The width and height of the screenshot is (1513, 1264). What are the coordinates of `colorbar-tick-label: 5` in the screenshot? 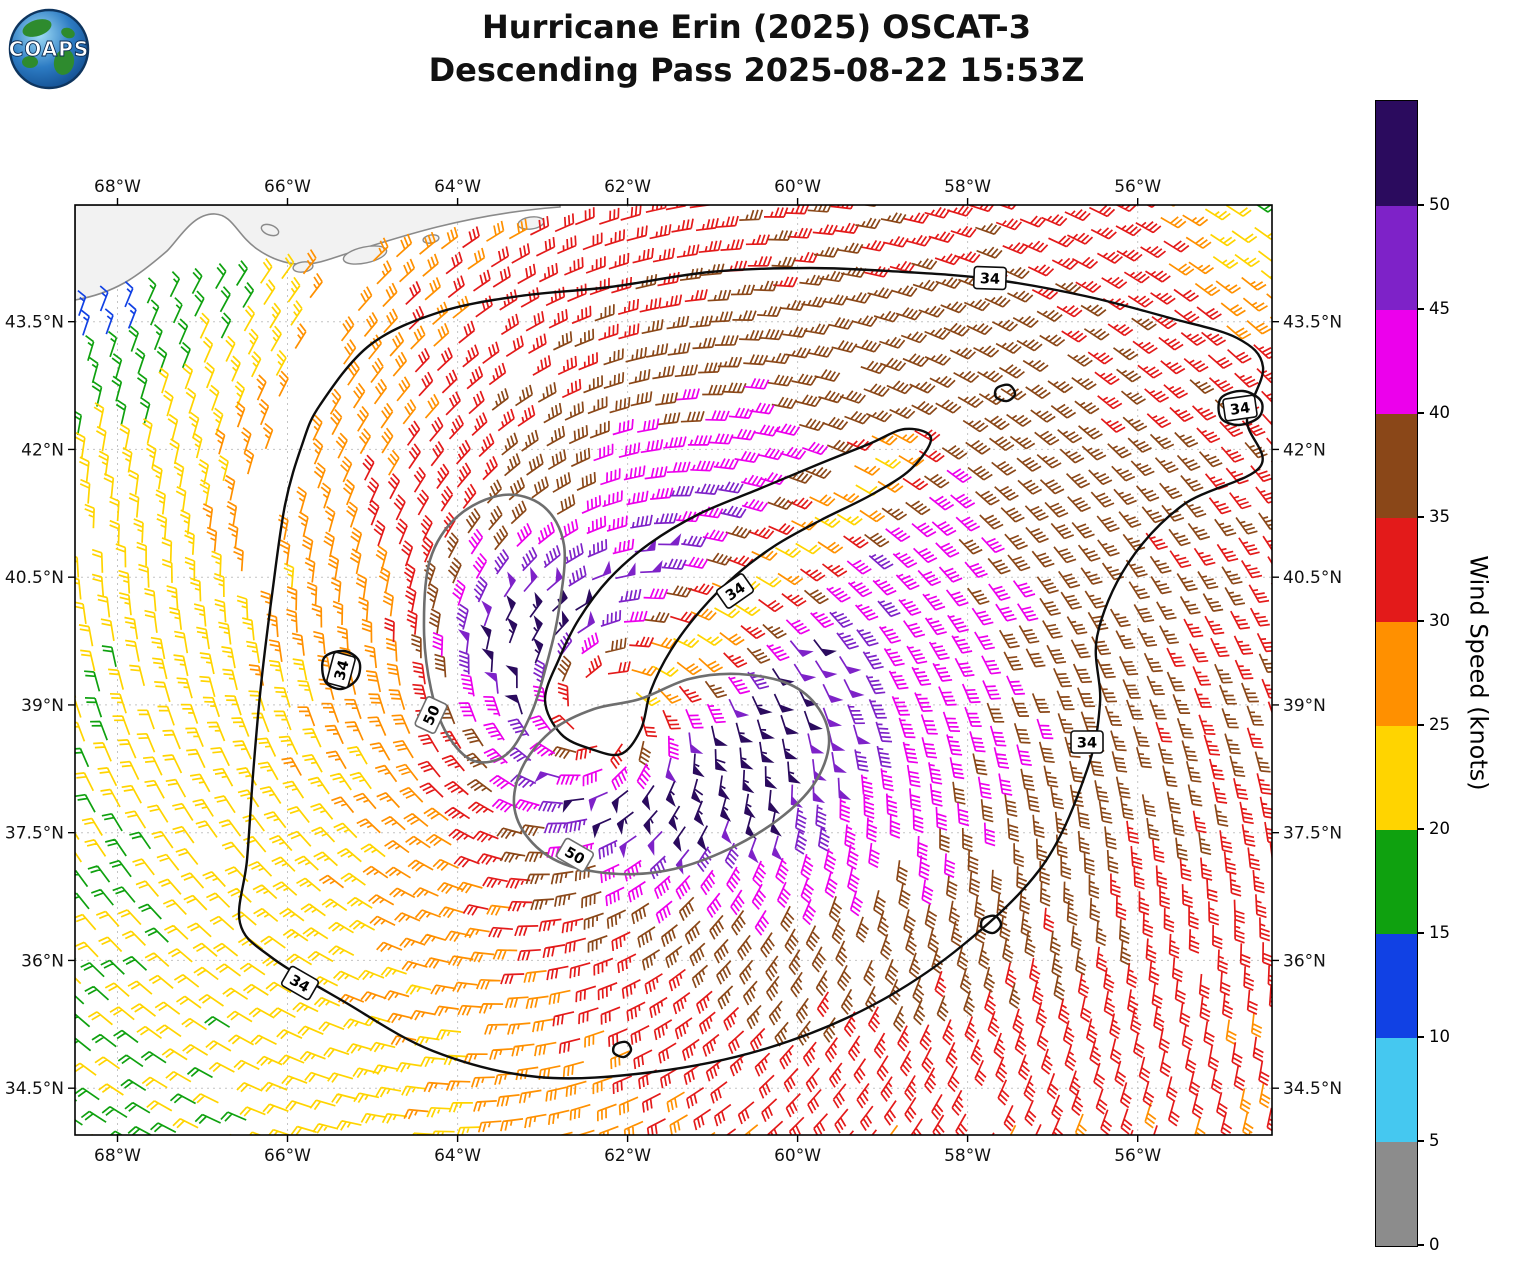 It's located at (1434, 1140).